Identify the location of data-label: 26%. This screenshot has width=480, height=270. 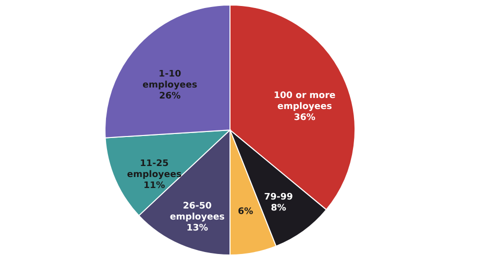
(170, 97).